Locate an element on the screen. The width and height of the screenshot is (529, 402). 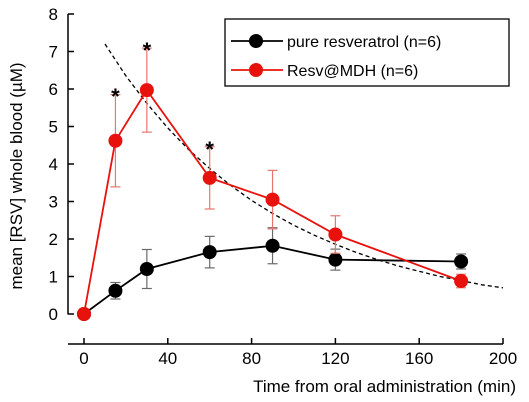
y-tick-label: 0 is located at coordinates (53, 314).